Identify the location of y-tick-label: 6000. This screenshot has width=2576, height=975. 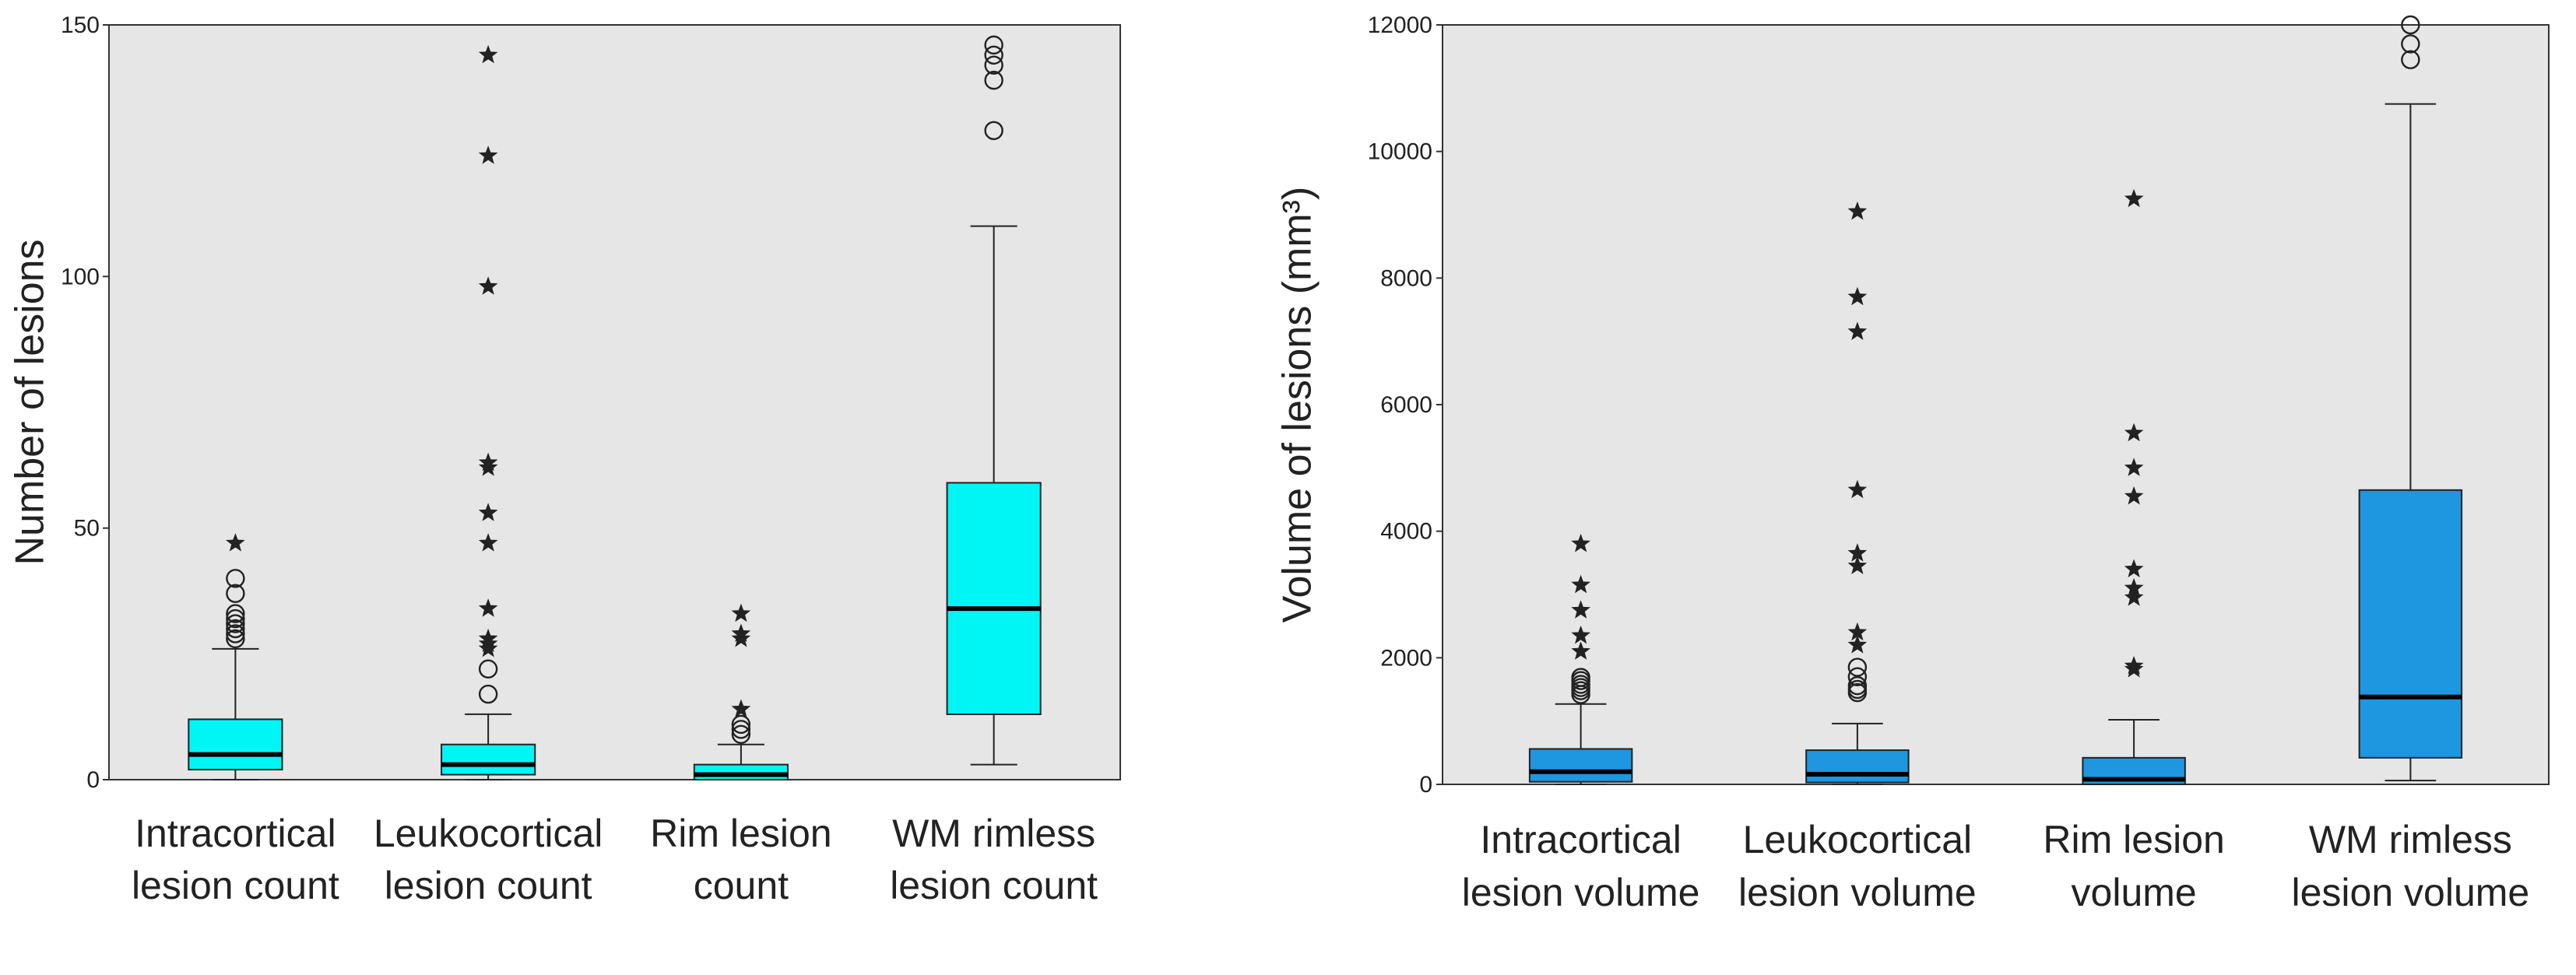
(1406, 405).